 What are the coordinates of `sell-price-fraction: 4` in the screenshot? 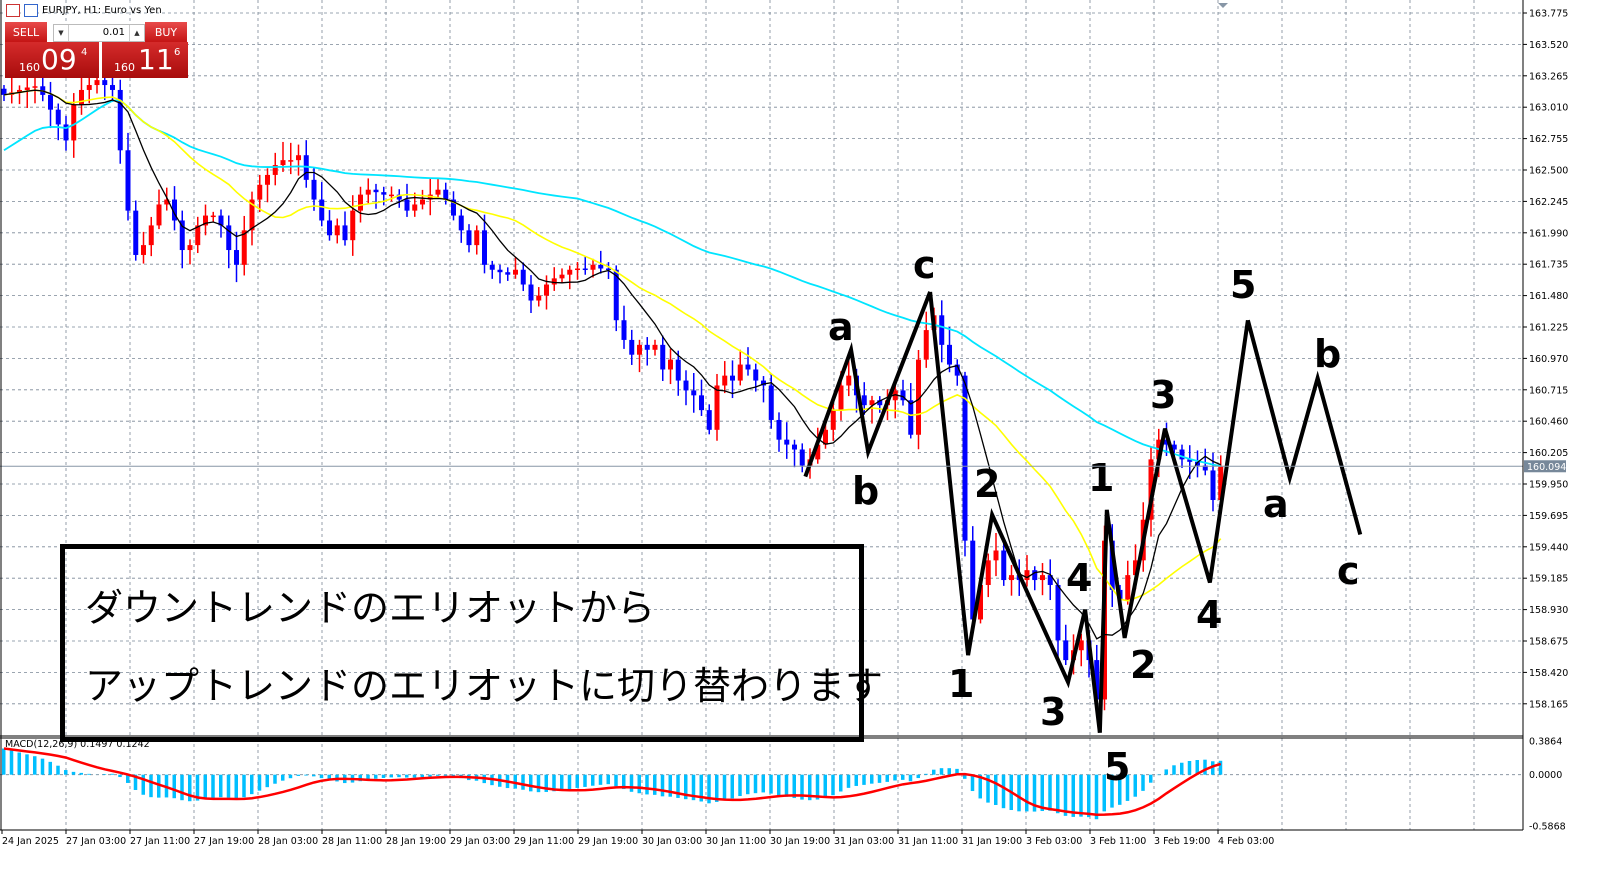 It's located at (84, 52).